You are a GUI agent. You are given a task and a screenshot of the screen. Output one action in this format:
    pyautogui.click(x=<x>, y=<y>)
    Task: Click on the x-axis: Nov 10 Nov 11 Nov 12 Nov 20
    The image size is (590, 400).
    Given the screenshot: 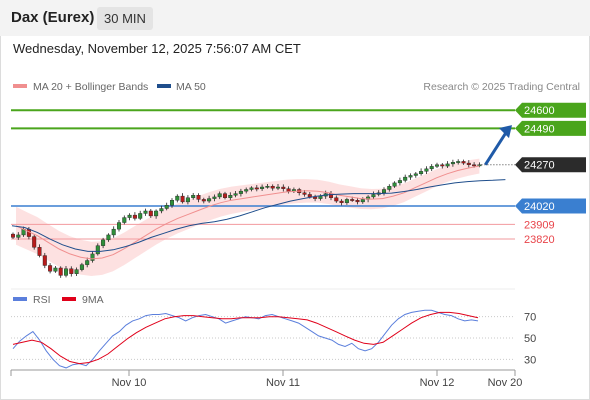 What is the action you would take?
    pyautogui.click(x=266, y=379)
    